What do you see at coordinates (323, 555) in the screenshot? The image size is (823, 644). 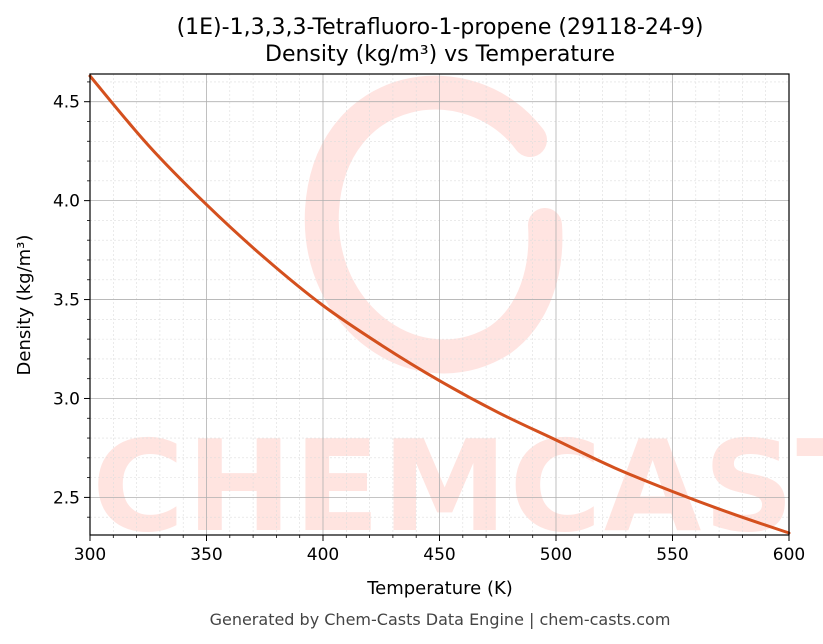 I see `x-tick-label: 400` at bounding box center [323, 555].